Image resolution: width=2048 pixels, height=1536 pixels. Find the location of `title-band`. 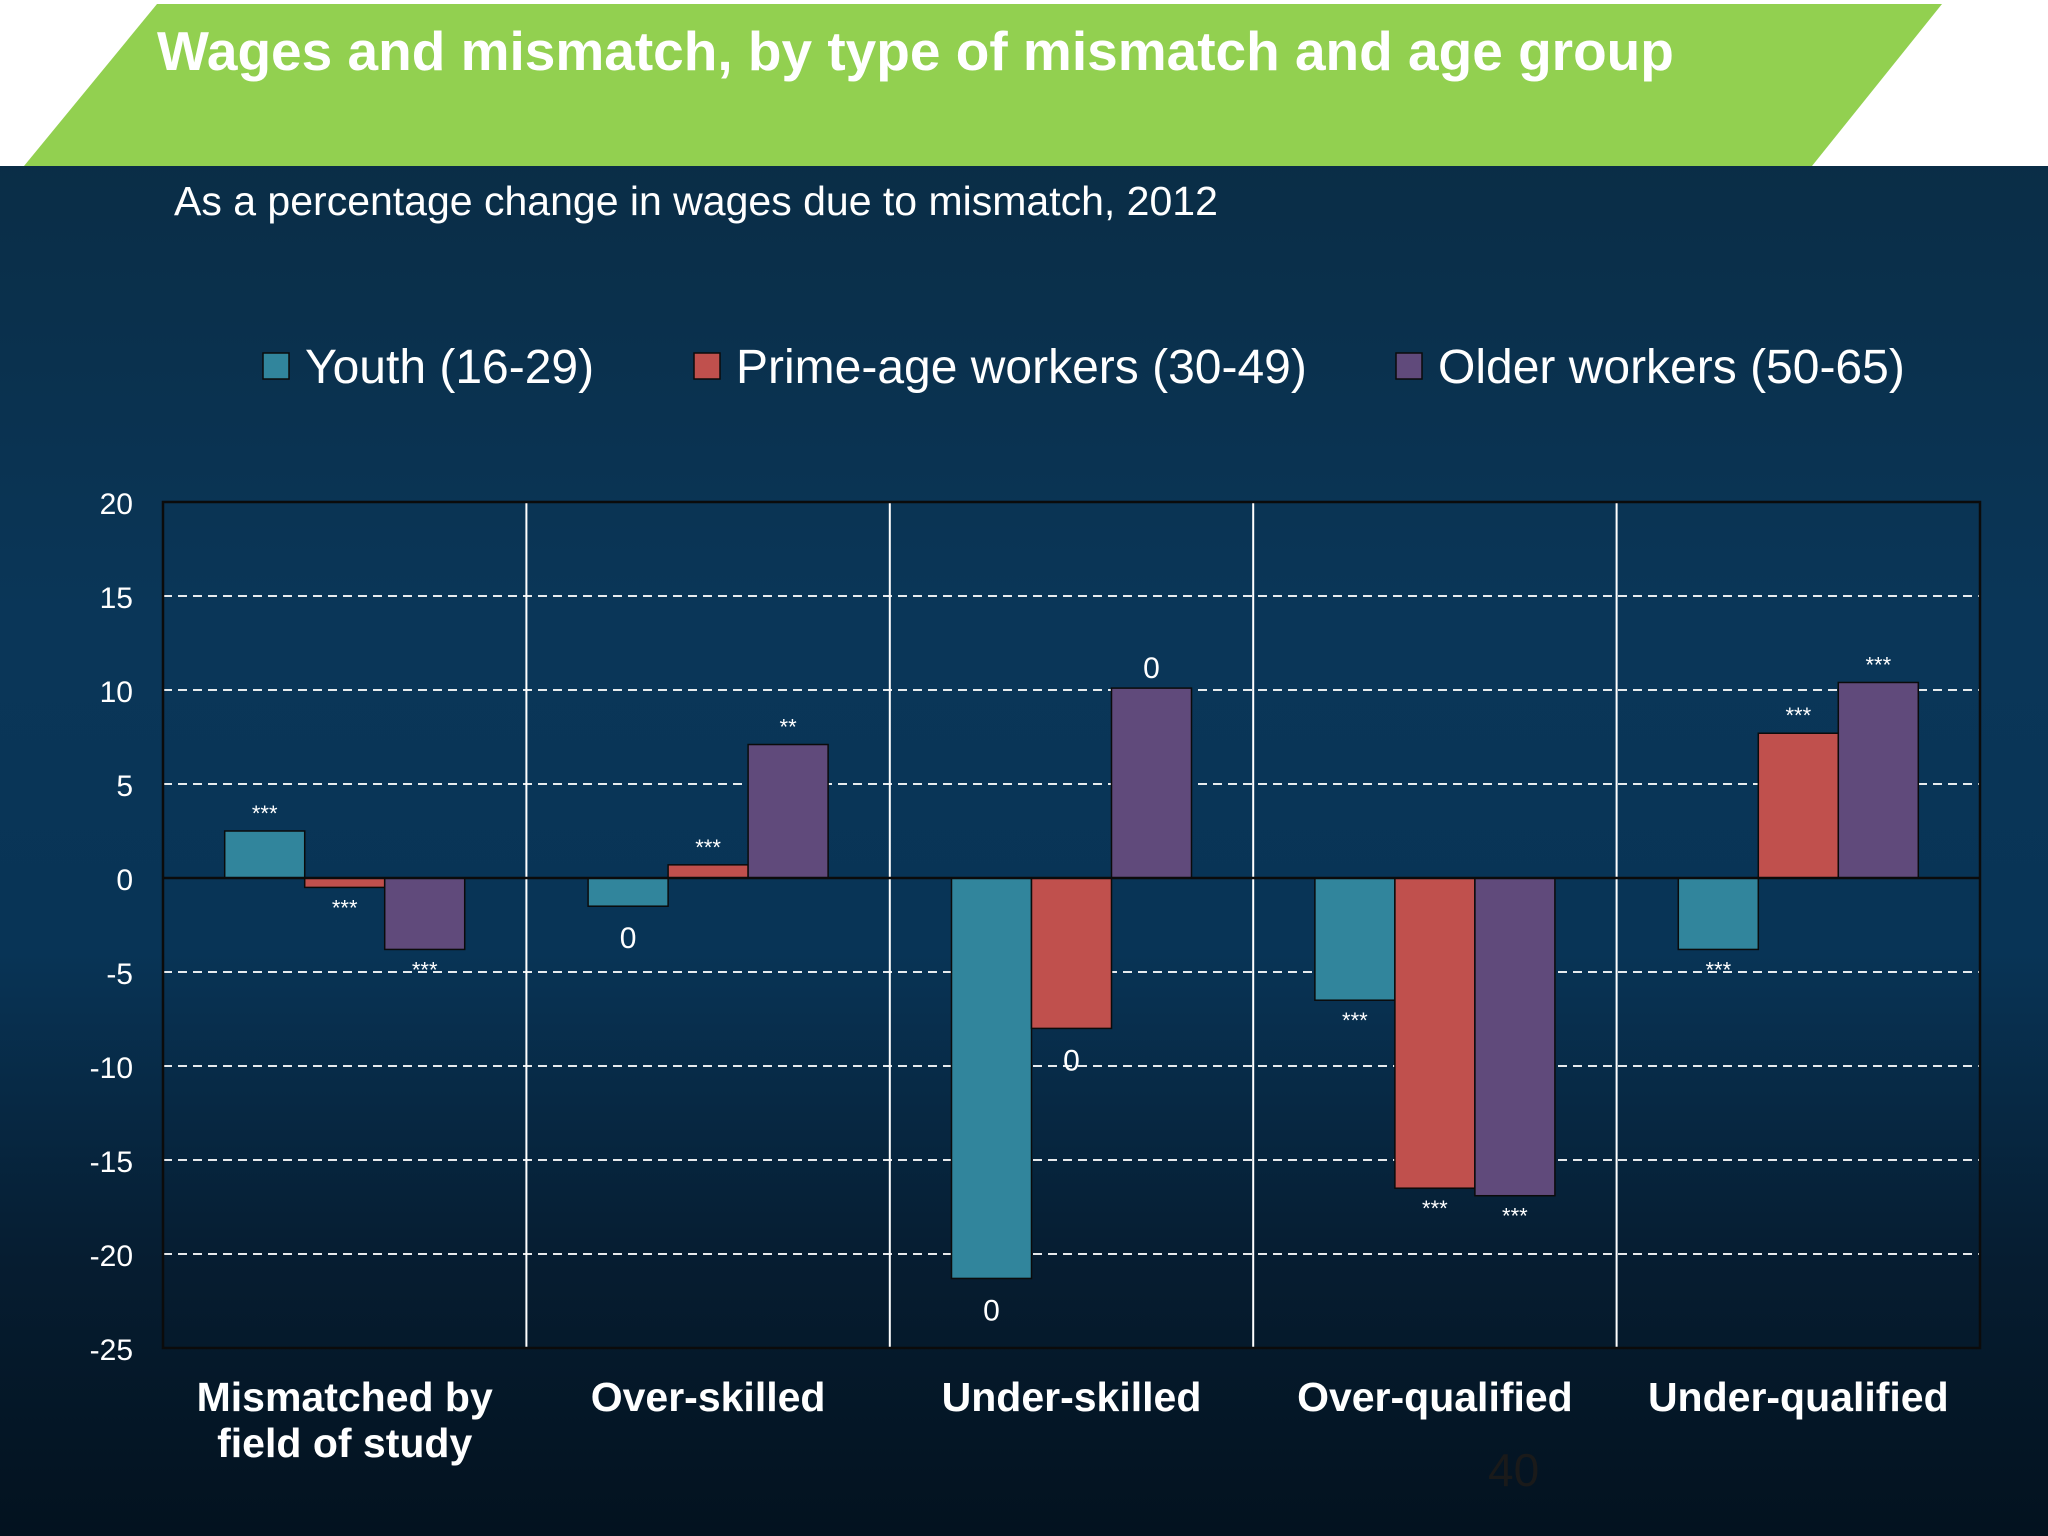

title-band is located at coordinates (983, 85).